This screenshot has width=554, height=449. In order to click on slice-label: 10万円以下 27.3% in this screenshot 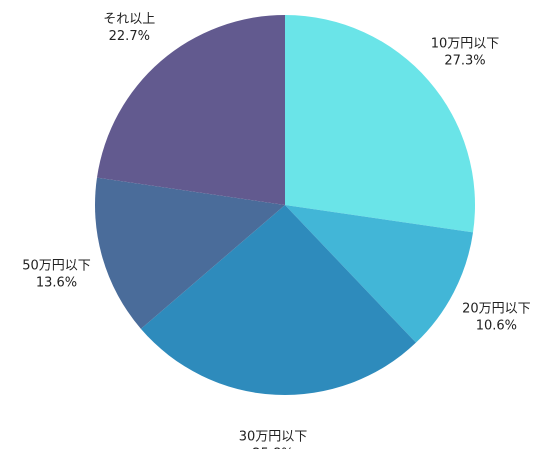, I will do `click(465, 52)`.